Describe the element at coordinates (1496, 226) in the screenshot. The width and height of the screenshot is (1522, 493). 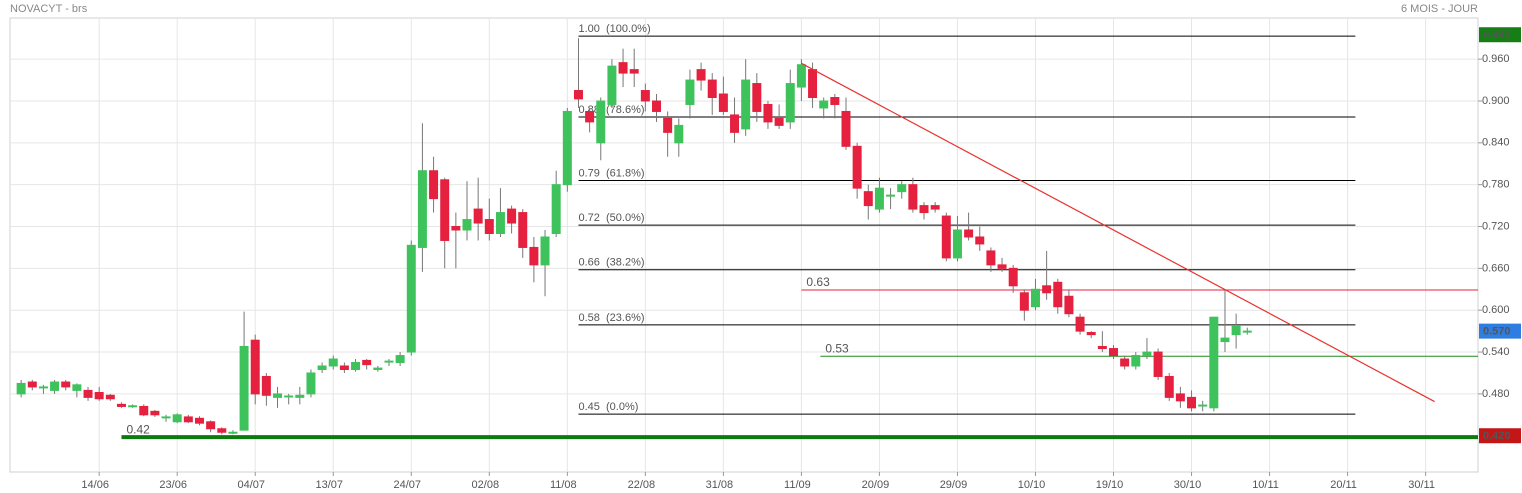
I see `y-tick-label: 0.720` at that location.